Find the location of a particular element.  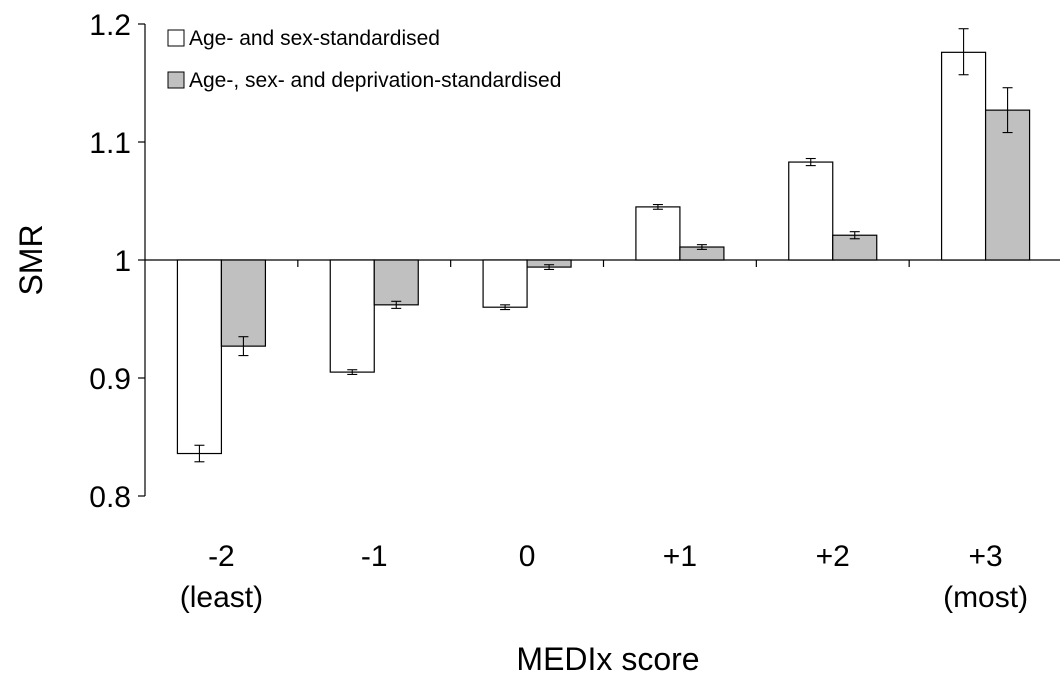

x-tick-label: -2 is located at coordinates (221, 556).